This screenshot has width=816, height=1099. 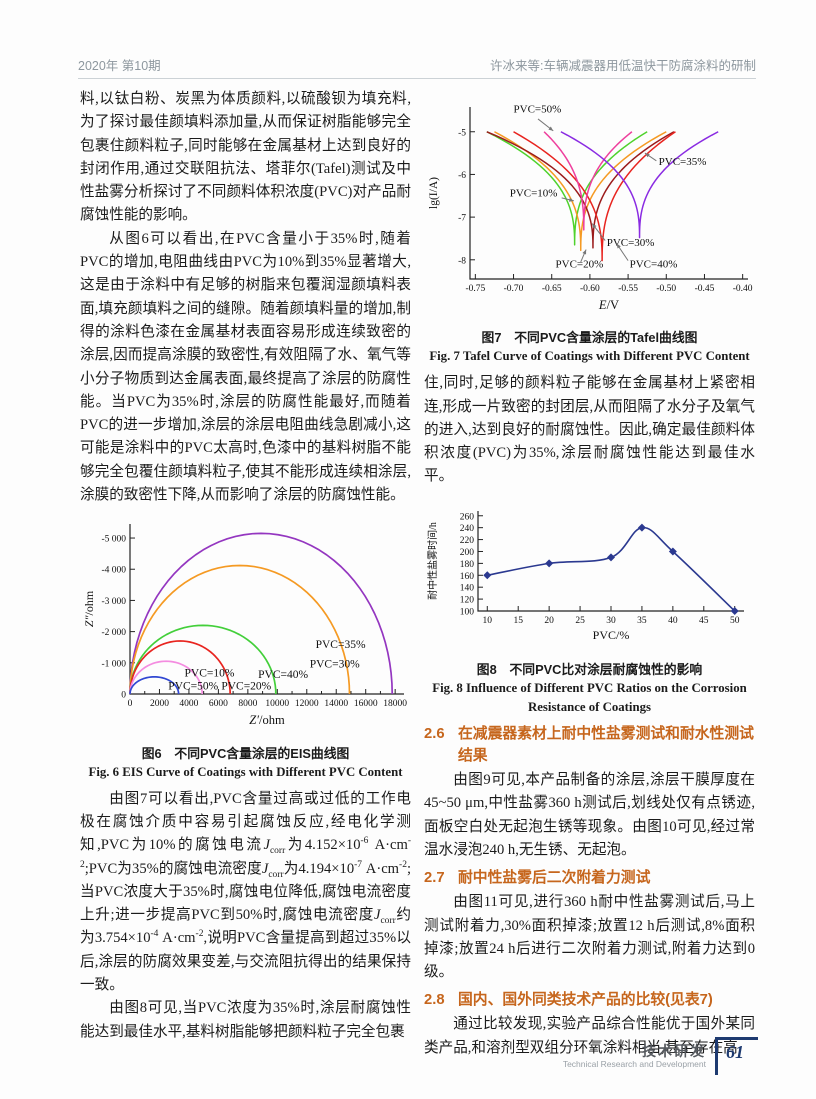 I want to click on figure7-caption-zh: 图7 不同PVC含量涂层的Tafel曲线图, so click(x=589, y=338).